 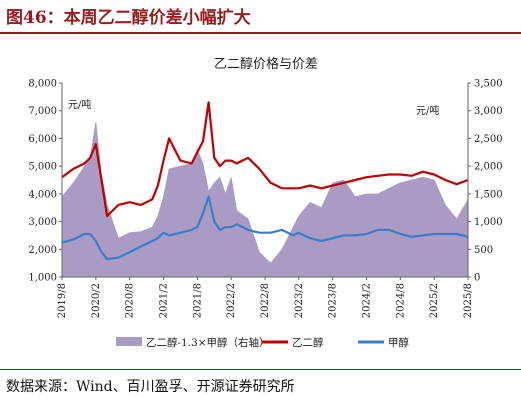 I want to click on x-tick-label: 2023/8, so click(x=333, y=300).